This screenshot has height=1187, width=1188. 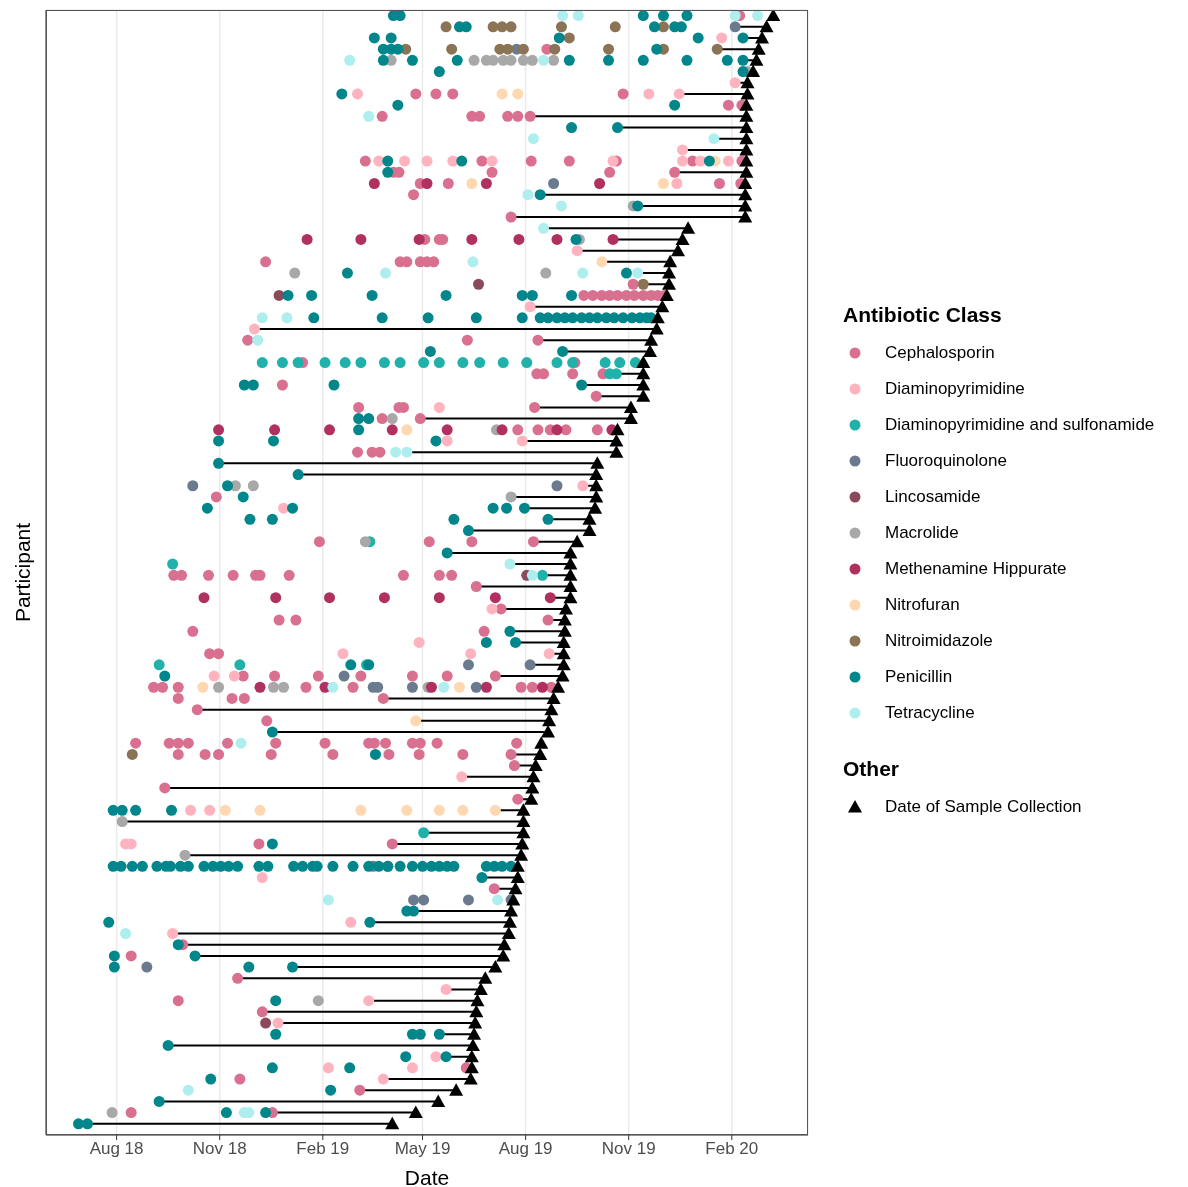 What do you see at coordinates (919, 677) in the screenshot?
I see `legend-label: Penicillin` at bounding box center [919, 677].